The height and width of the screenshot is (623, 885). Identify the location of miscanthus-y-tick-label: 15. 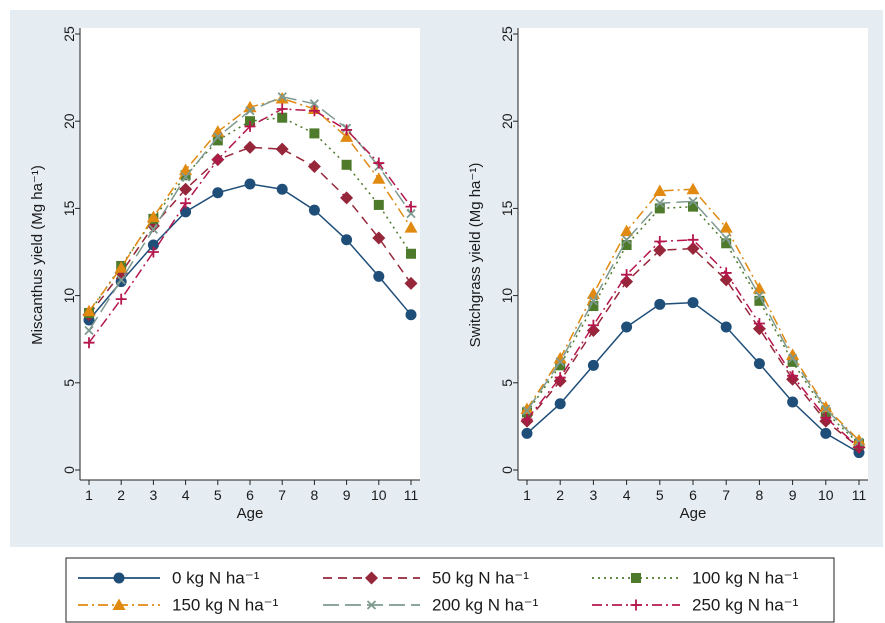
(69, 208).